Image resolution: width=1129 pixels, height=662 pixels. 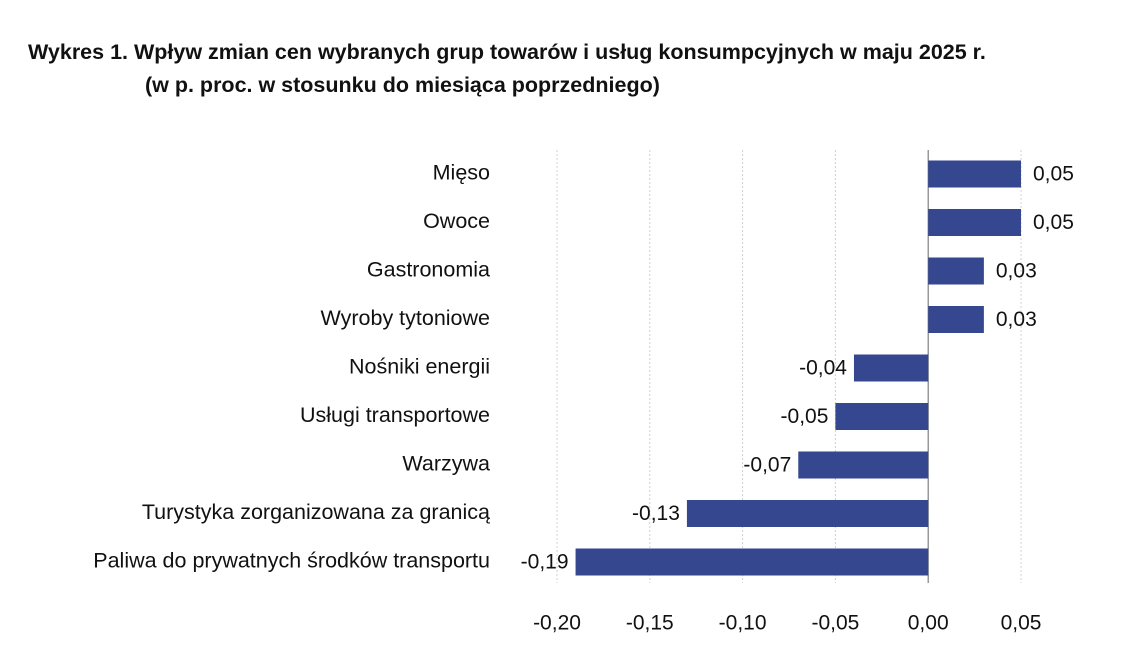 What do you see at coordinates (545, 562) in the screenshot?
I see `data-label: -0,19` at bounding box center [545, 562].